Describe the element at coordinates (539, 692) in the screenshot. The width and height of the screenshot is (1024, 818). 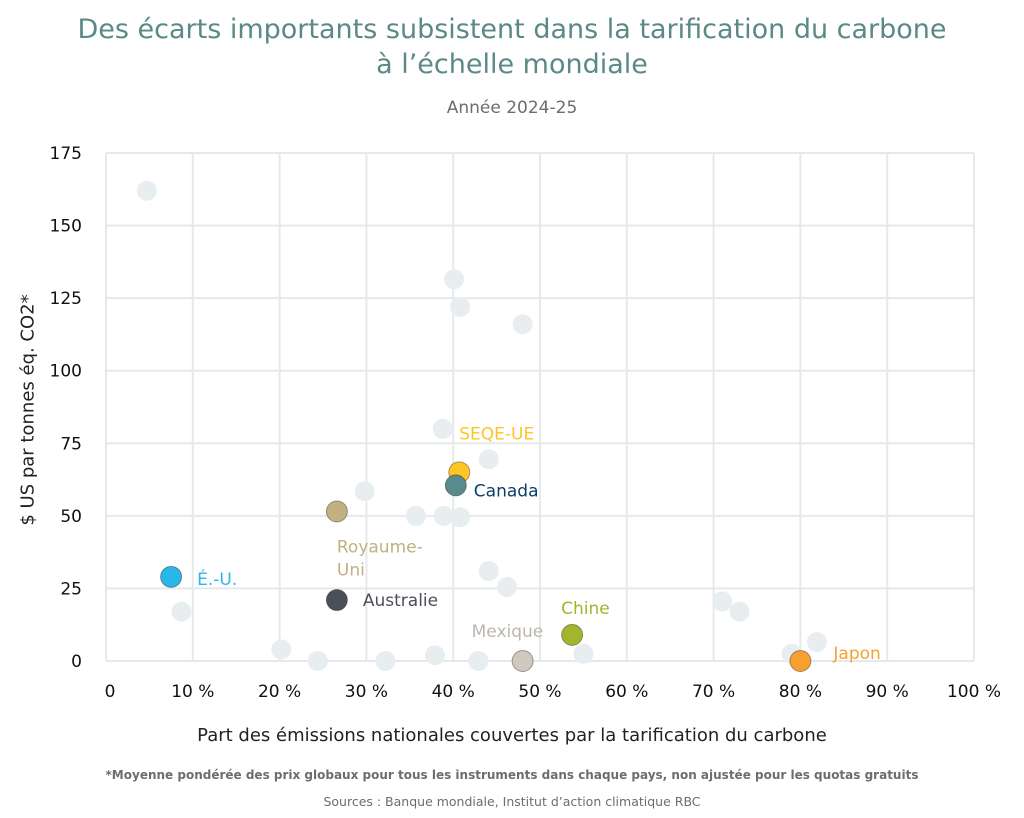
I see `x-tick-label: 50 %` at that location.